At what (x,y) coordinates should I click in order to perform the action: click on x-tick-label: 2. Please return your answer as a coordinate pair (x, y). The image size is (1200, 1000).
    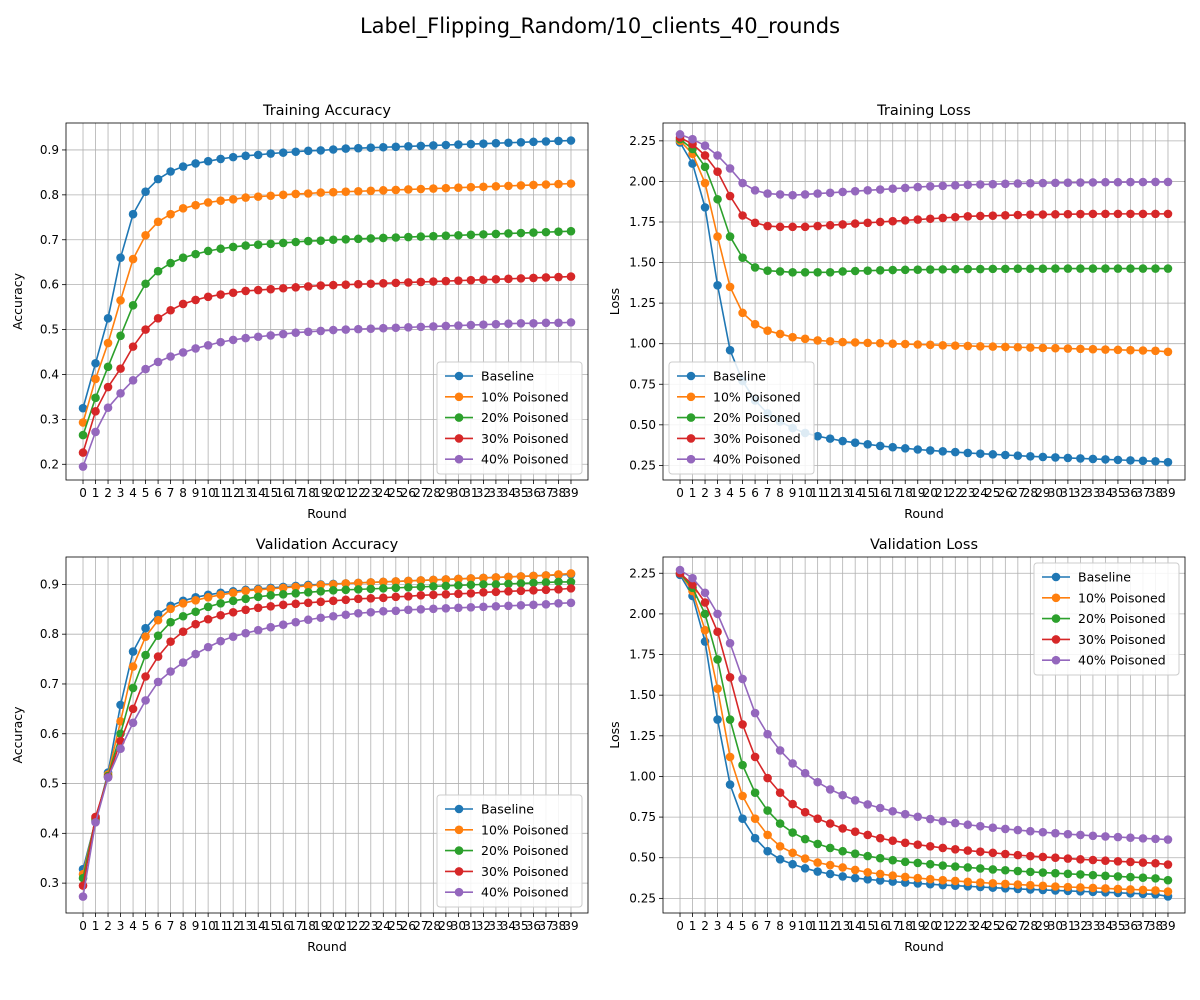
    Looking at the image, I should click on (108, 493).